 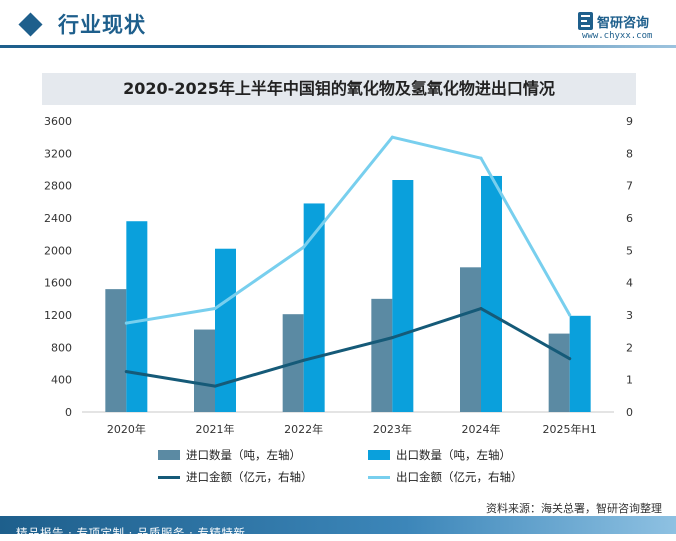 What do you see at coordinates (629, 218) in the screenshot?
I see `right-axis-tick-label: 6` at bounding box center [629, 218].